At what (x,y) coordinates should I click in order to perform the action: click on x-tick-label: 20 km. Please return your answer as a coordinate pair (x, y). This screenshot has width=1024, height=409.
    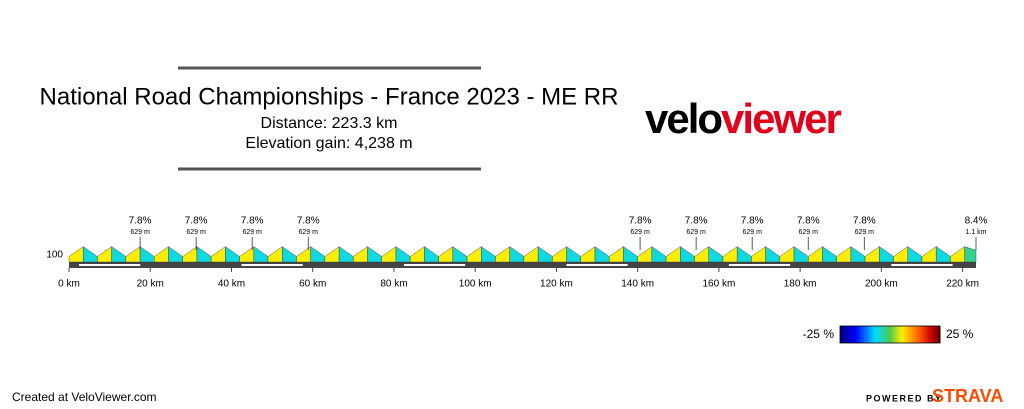
    Looking at the image, I should click on (150, 284).